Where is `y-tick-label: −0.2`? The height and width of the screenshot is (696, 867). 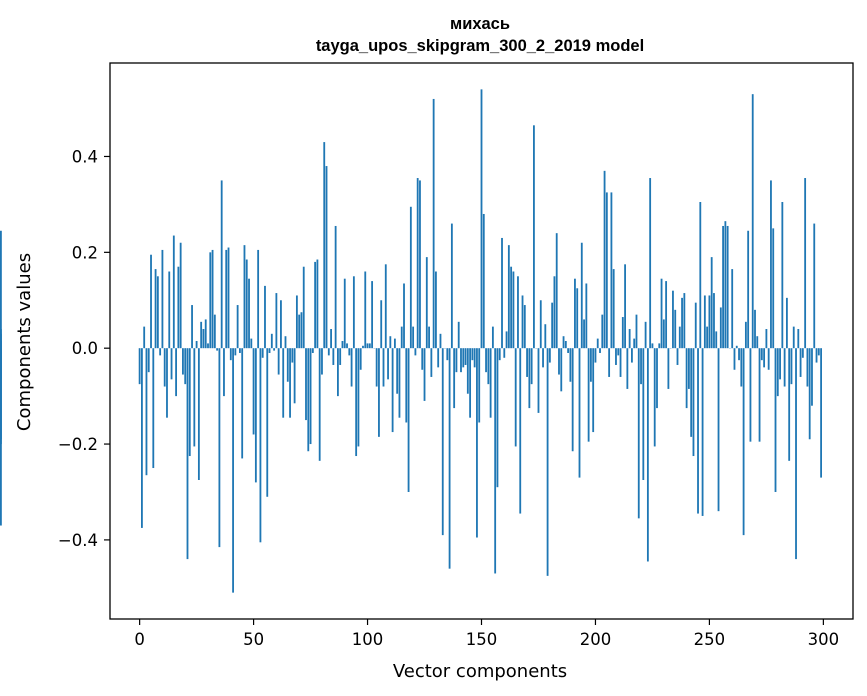 y-tick-label: −0.2 is located at coordinates (78, 444).